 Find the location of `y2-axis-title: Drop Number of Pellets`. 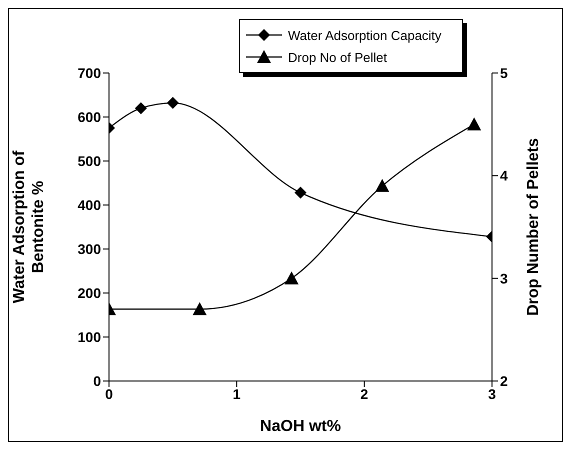

y2-axis-title: Drop Number of Pellets is located at coordinates (533, 227).